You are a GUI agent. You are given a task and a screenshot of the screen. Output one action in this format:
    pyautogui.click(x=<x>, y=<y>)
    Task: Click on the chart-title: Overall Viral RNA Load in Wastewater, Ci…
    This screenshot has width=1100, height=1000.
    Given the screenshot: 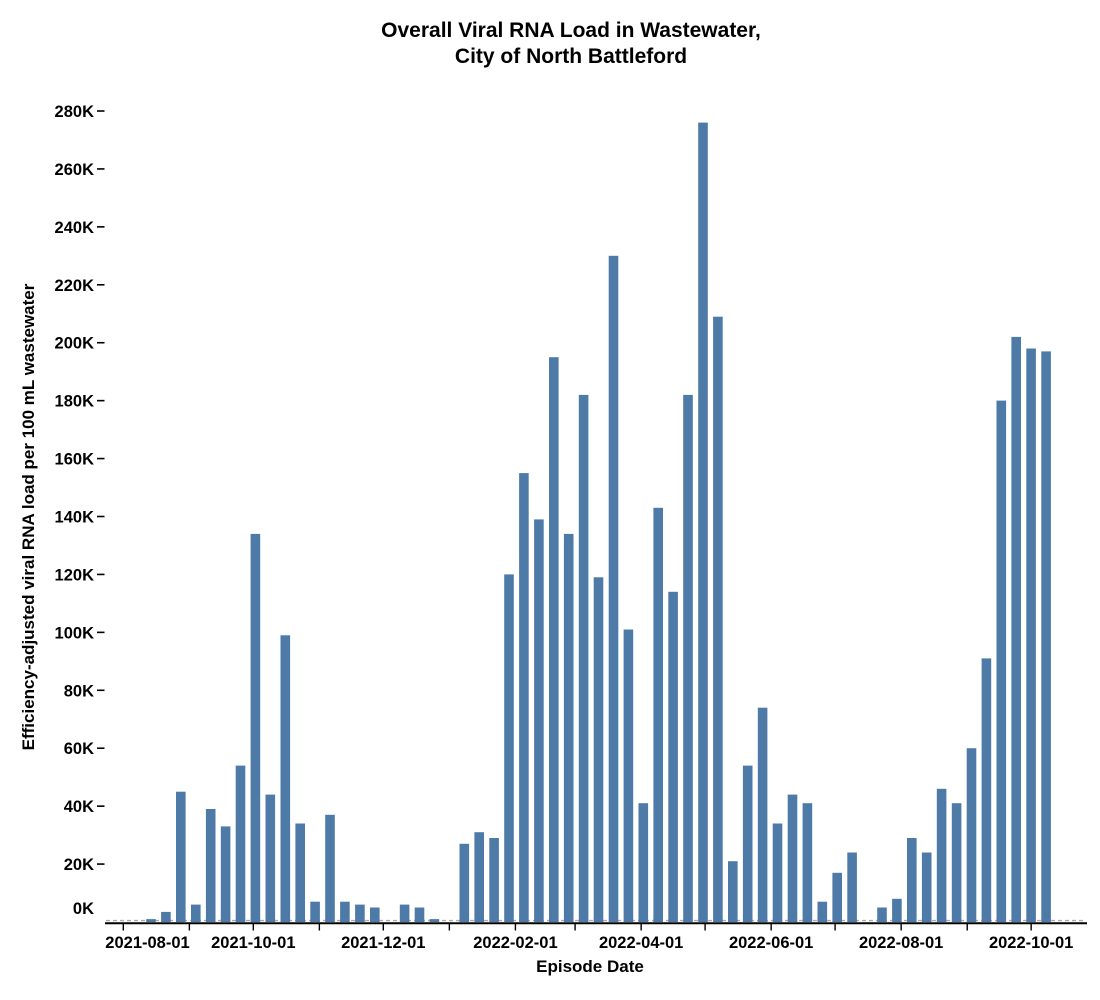 What is the action you would take?
    pyautogui.click(x=560, y=44)
    